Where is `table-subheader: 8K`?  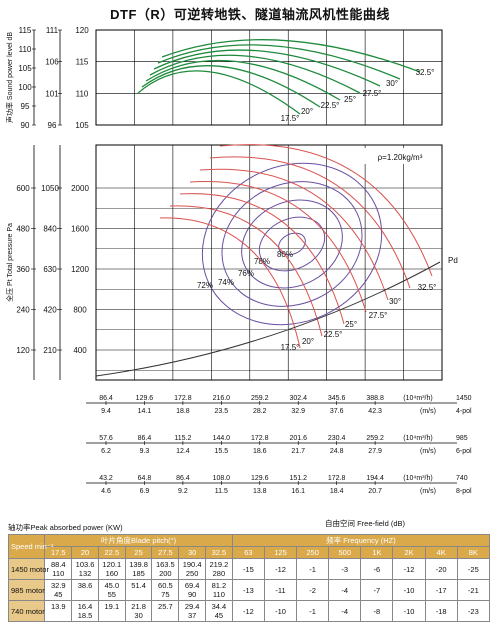
table-subheader: 8K is located at coordinates (473, 552).